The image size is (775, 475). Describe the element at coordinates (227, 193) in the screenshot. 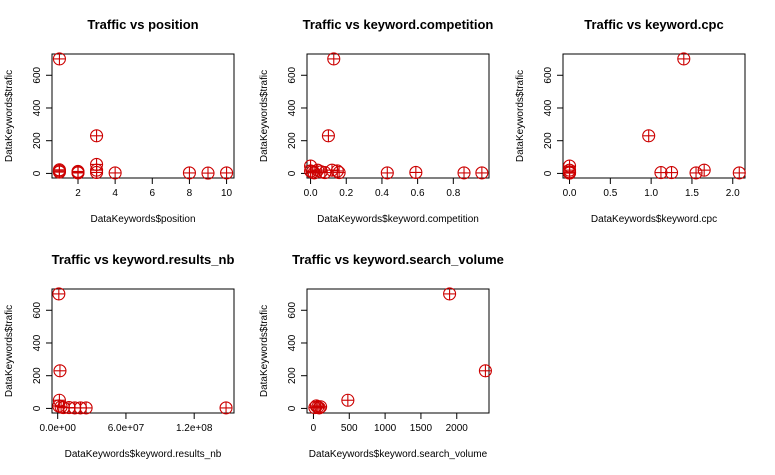

I see `x-tick-label: 10` at that location.